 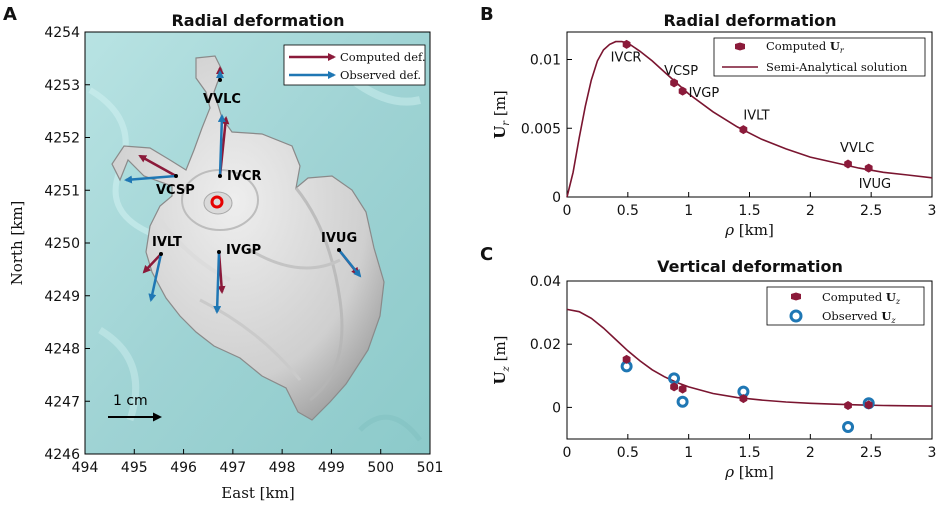 I want to click on plot-b-x-label: ρ [km], so click(x=749, y=230).